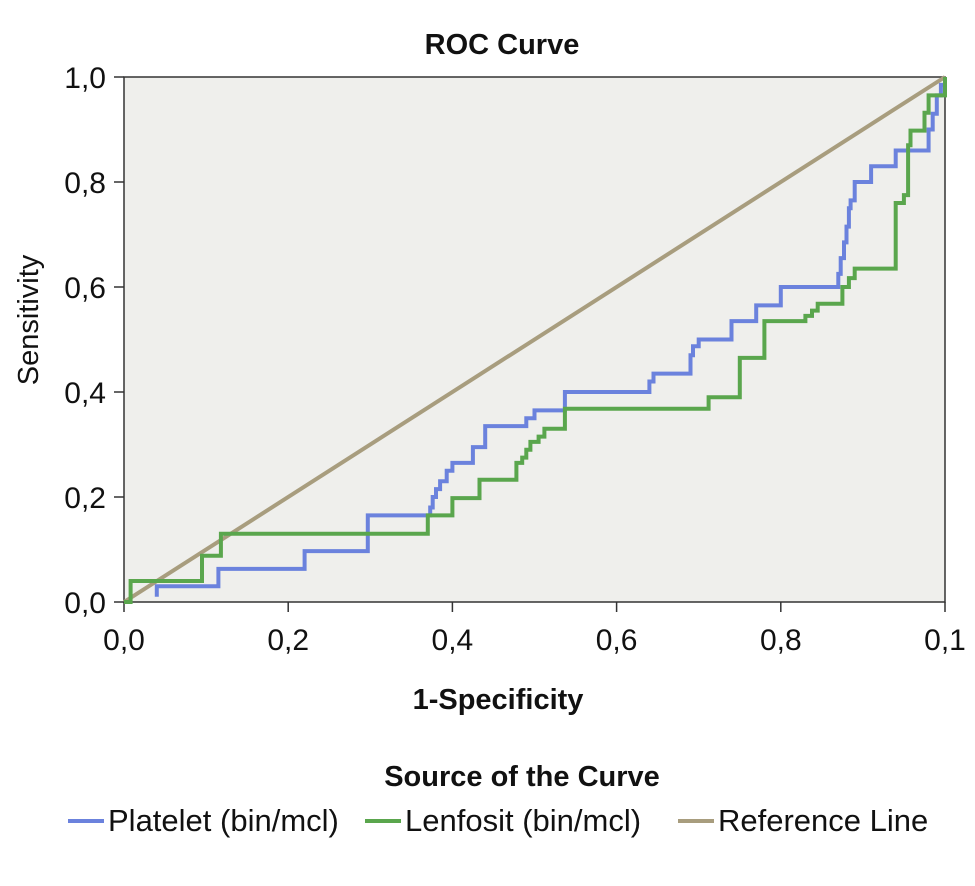 Image resolution: width=975 pixels, height=886 pixels. I want to click on y-tick-label: 0,0, so click(85, 603).